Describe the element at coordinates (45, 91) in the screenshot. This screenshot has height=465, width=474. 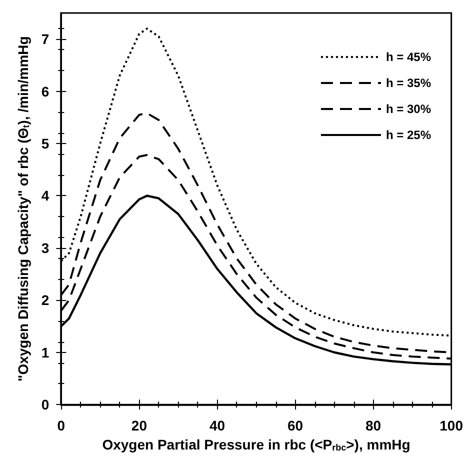
I see `y-tick-label: 6` at that location.